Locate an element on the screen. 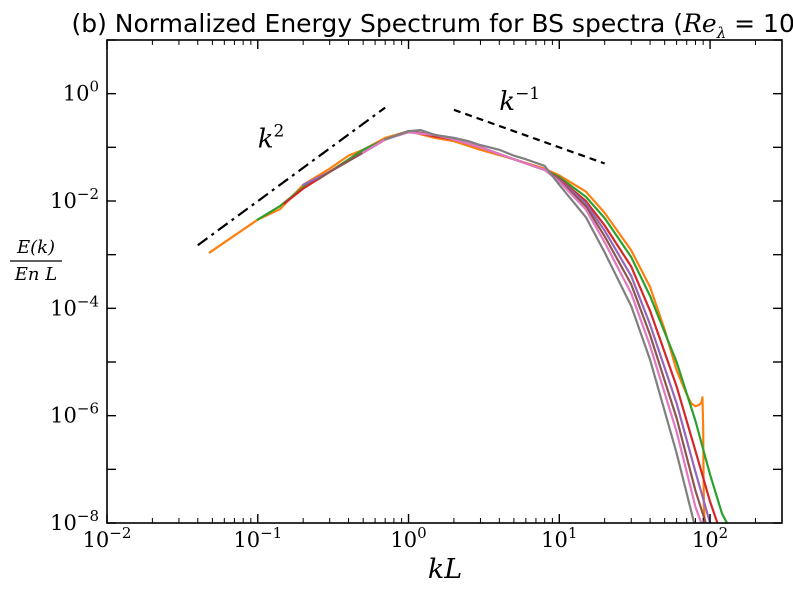 The width and height of the screenshot is (793, 592). y-tick-label: 10⁻² is located at coordinates (74, 199).